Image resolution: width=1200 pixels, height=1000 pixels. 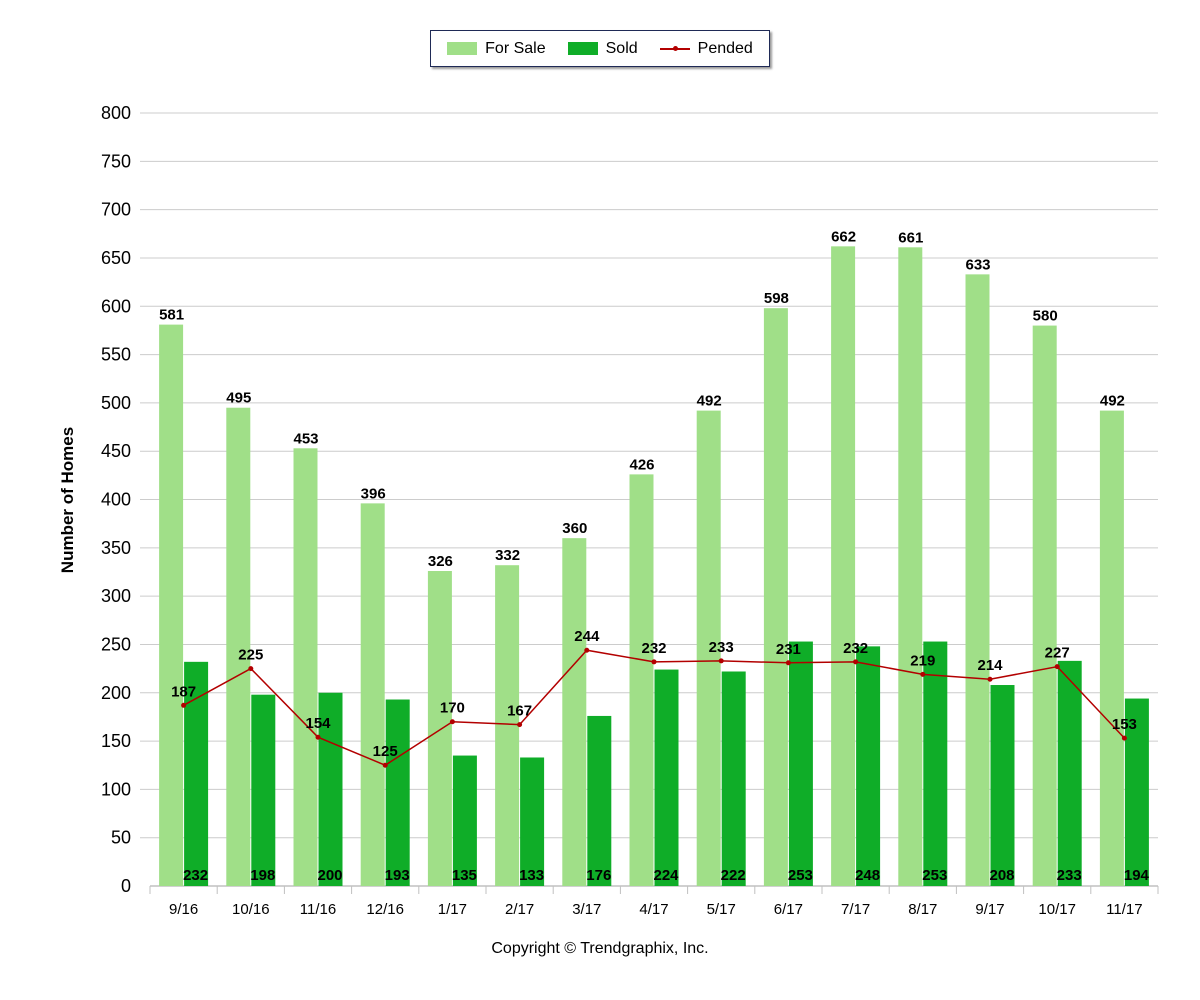 I want to click on data-label-pended: 227, so click(x=1057, y=653).